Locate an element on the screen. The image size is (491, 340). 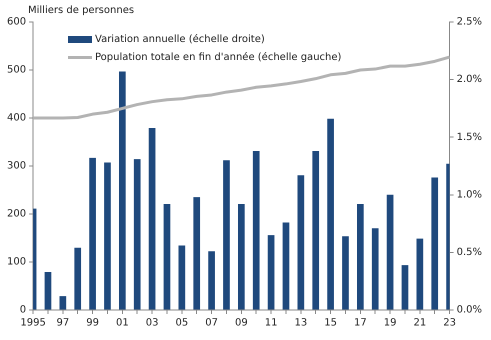
x-tick-label: 13 is located at coordinates (301, 323).